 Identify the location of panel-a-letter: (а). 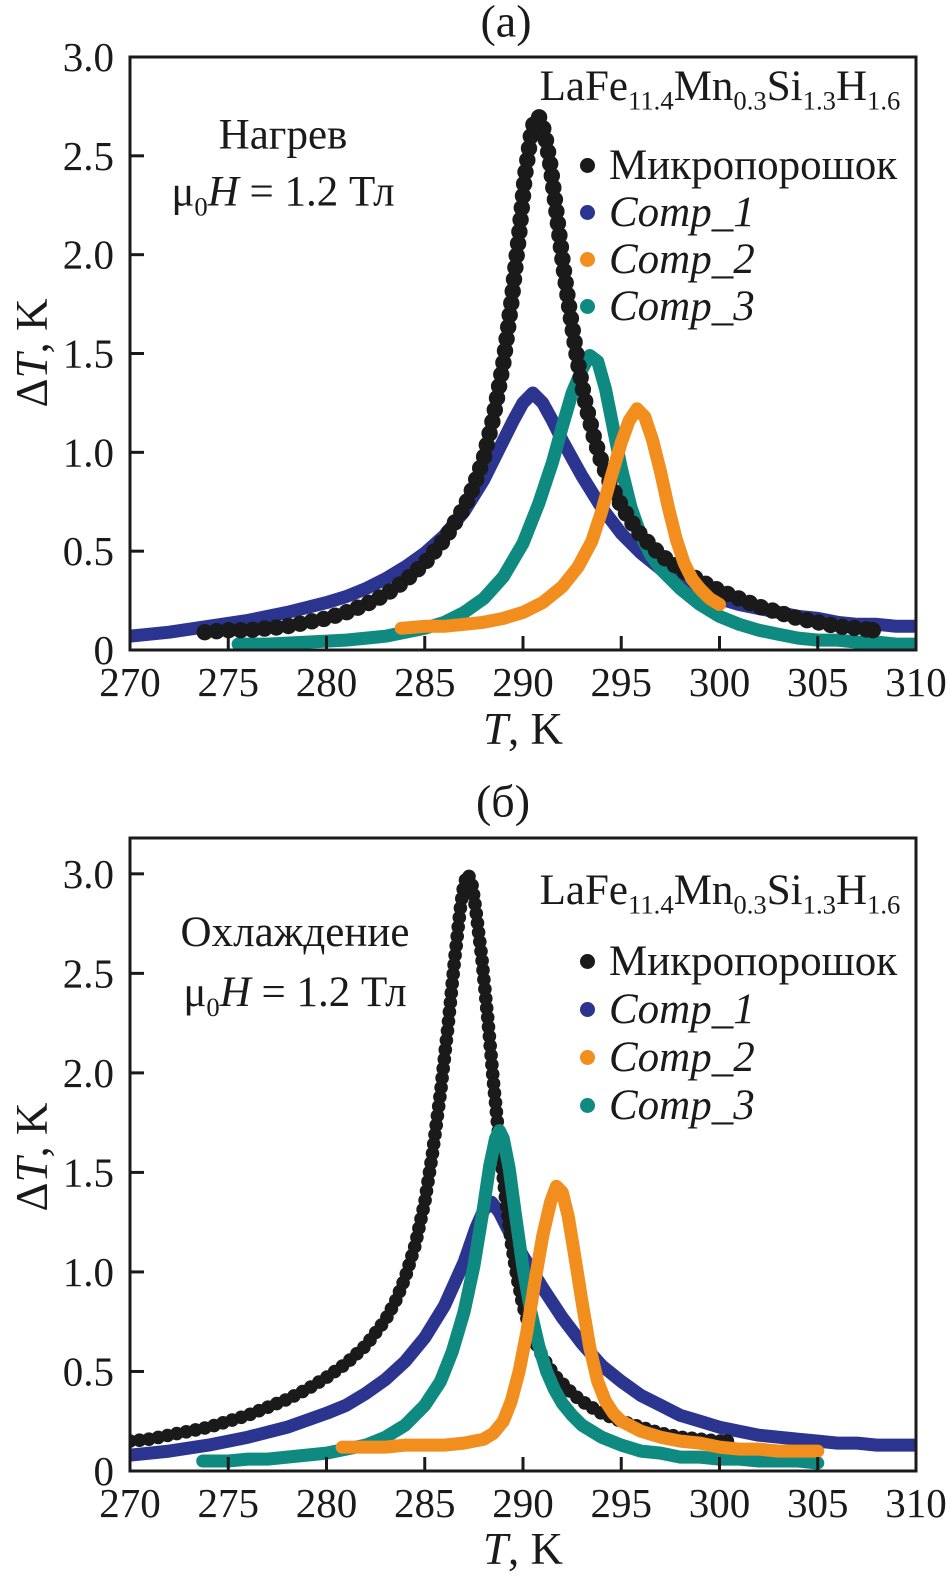
(506, 23).